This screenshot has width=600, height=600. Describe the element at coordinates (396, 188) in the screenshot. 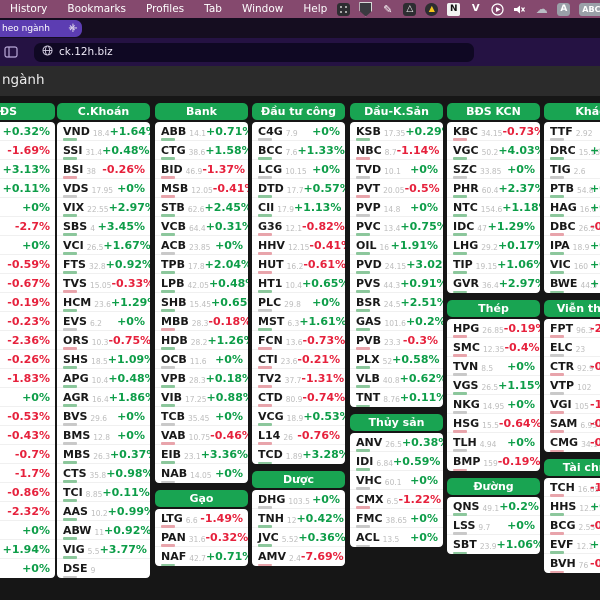

I see `stock-row: PVT 20.05 -0.5%` at that location.